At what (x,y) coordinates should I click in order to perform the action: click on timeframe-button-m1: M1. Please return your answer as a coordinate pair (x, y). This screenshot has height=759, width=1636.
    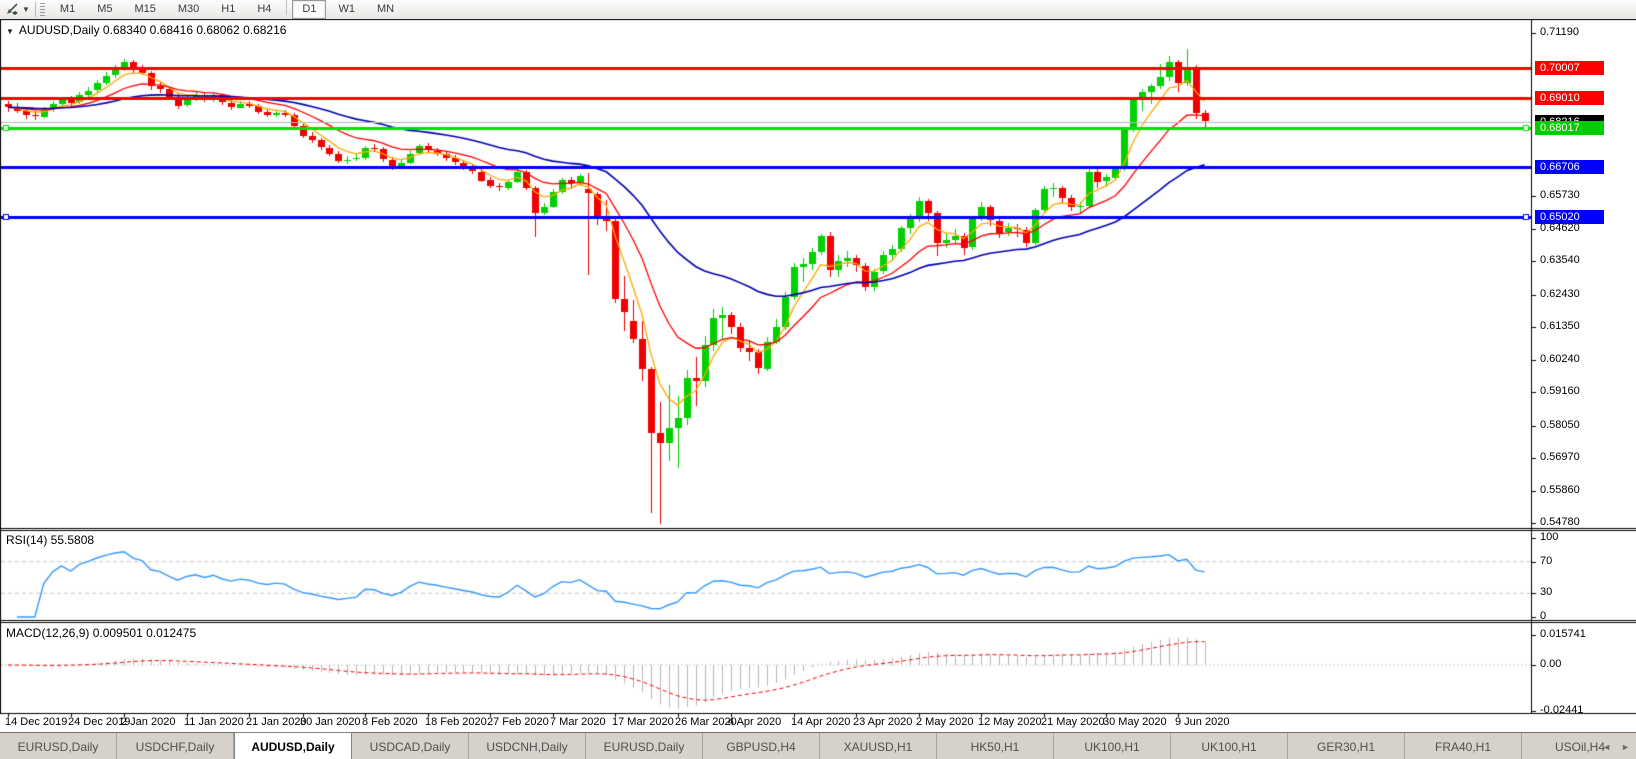
    Looking at the image, I should click on (67, 9).